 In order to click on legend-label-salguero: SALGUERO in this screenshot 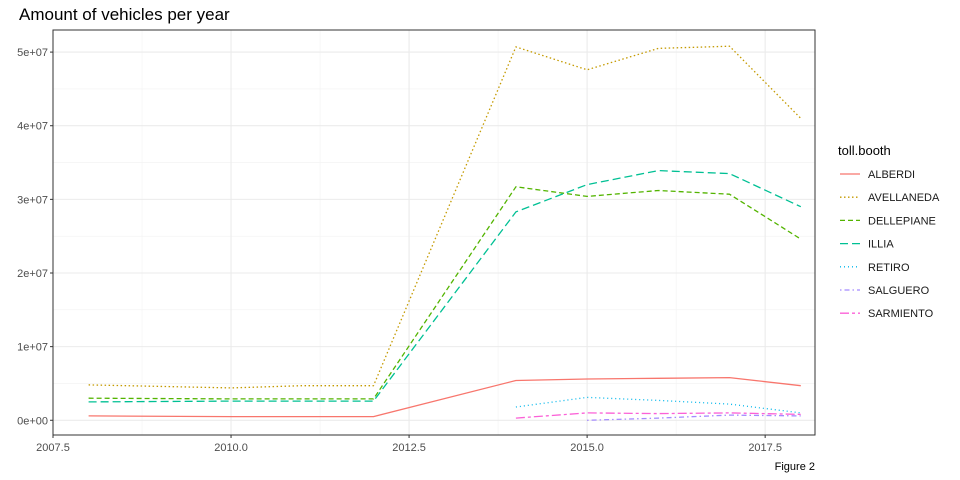, I will do `click(899, 291)`.